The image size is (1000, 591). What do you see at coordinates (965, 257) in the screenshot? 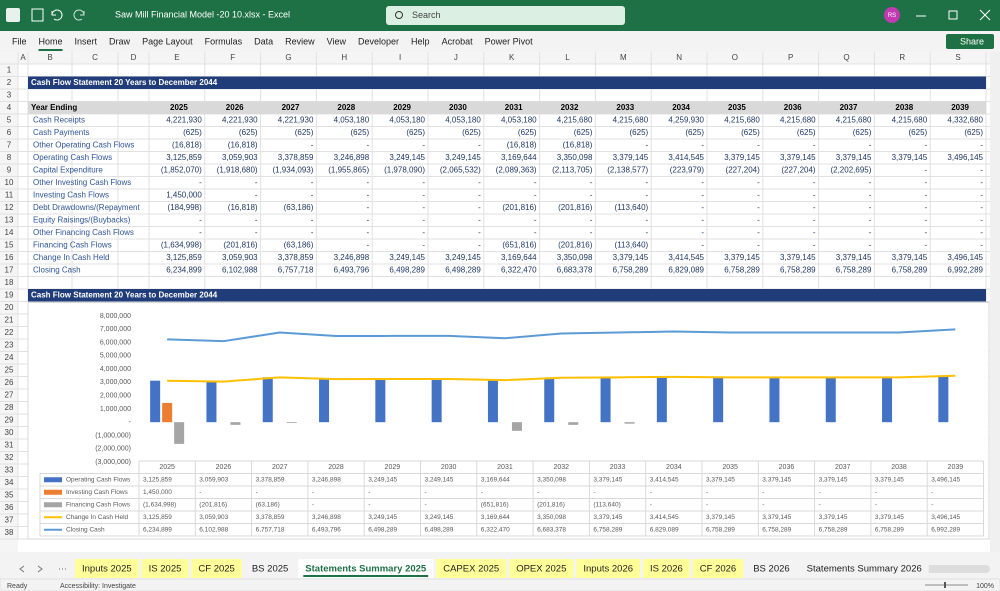
I see `value-cell: 3,496,145` at bounding box center [965, 257].